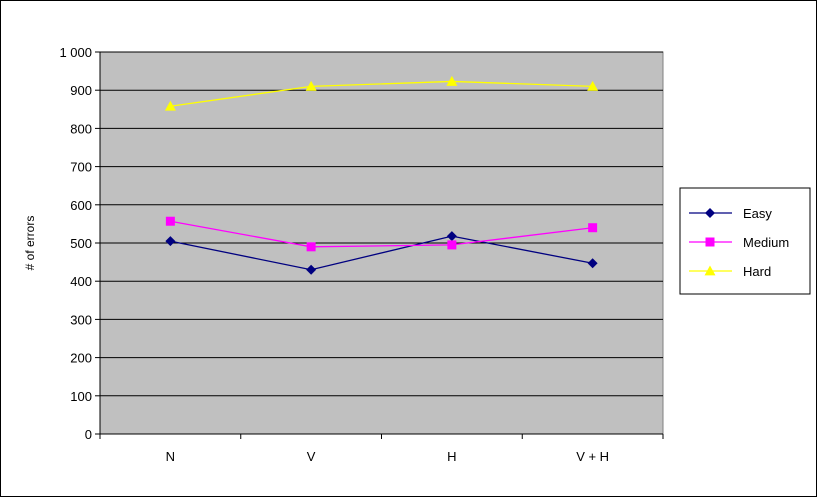 This screenshot has height=502, width=817. What do you see at coordinates (710, 242) in the screenshot?
I see `legend-marker-medium` at bounding box center [710, 242].